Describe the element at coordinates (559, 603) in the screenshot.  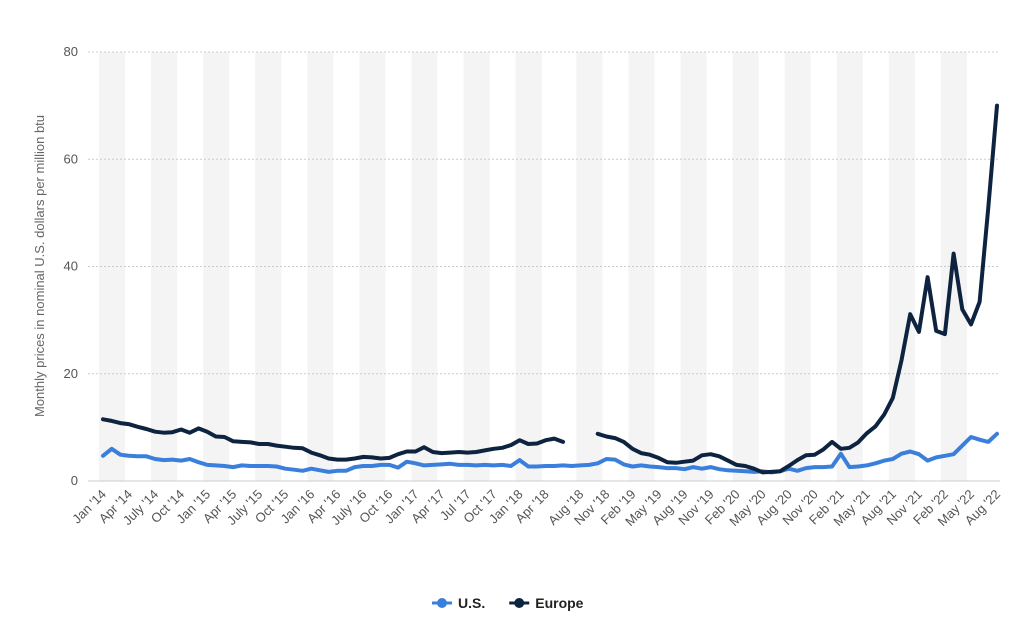
I see `legend-label: Europe` at that location.